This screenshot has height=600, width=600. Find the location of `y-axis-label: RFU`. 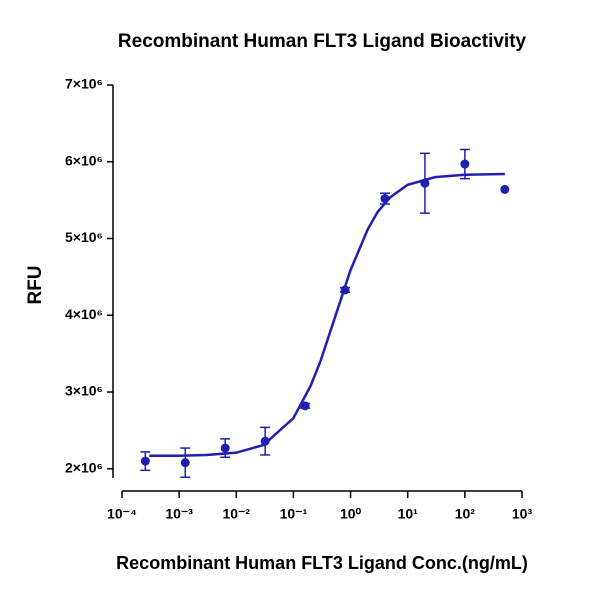

y-axis-label: RFU is located at coordinates (35, 284).